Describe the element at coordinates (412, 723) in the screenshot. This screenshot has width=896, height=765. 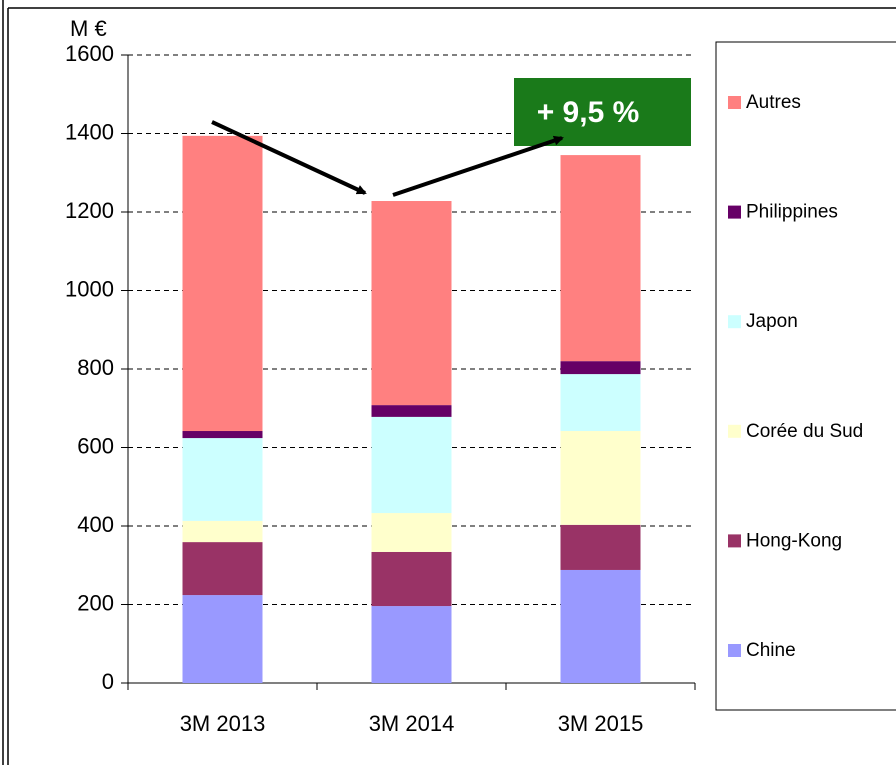
I see `x-tick-label: 3M 2014` at that location.